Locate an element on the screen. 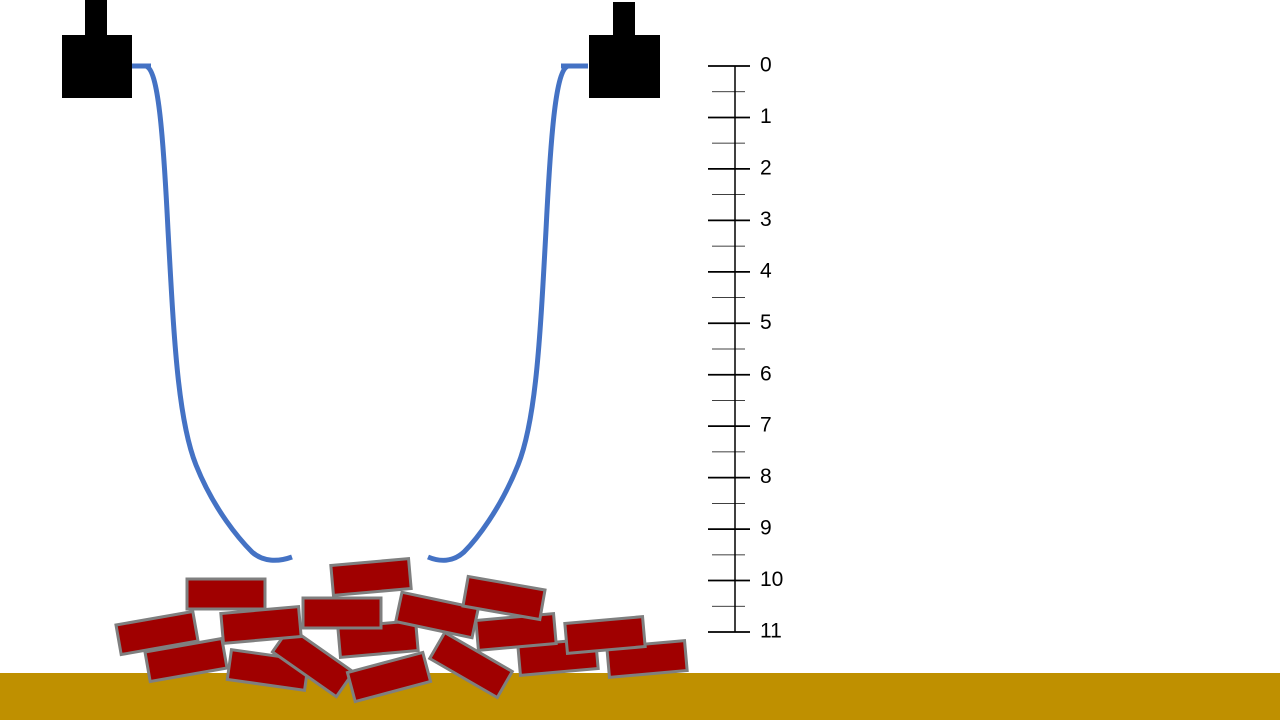 The height and width of the screenshot is (720, 1280). right-block is located at coordinates (624, 66).